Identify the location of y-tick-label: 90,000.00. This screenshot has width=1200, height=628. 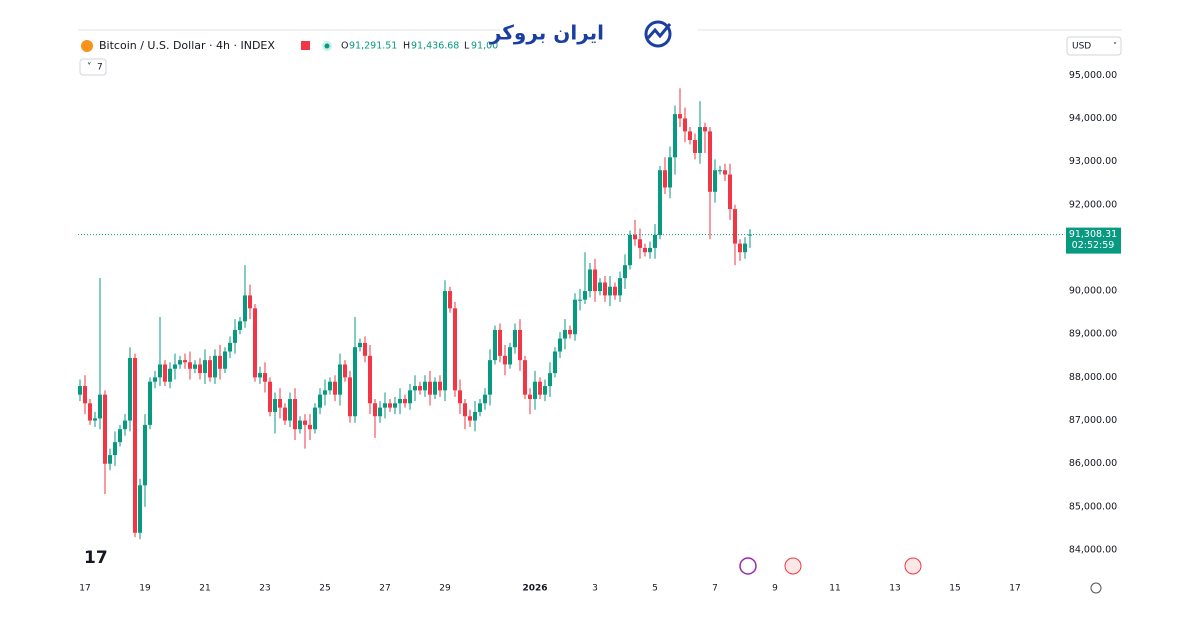
(1093, 291).